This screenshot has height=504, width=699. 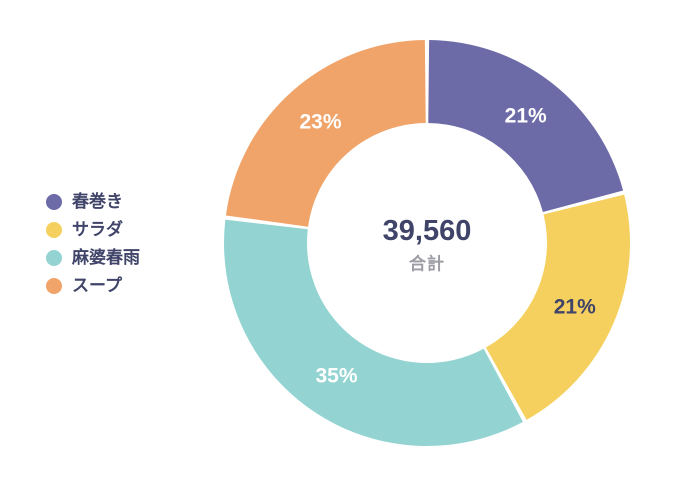 What do you see at coordinates (93, 243) in the screenshot?
I see `legend: 春巻き サラダ 麻婆春雨 スープ` at bounding box center [93, 243].